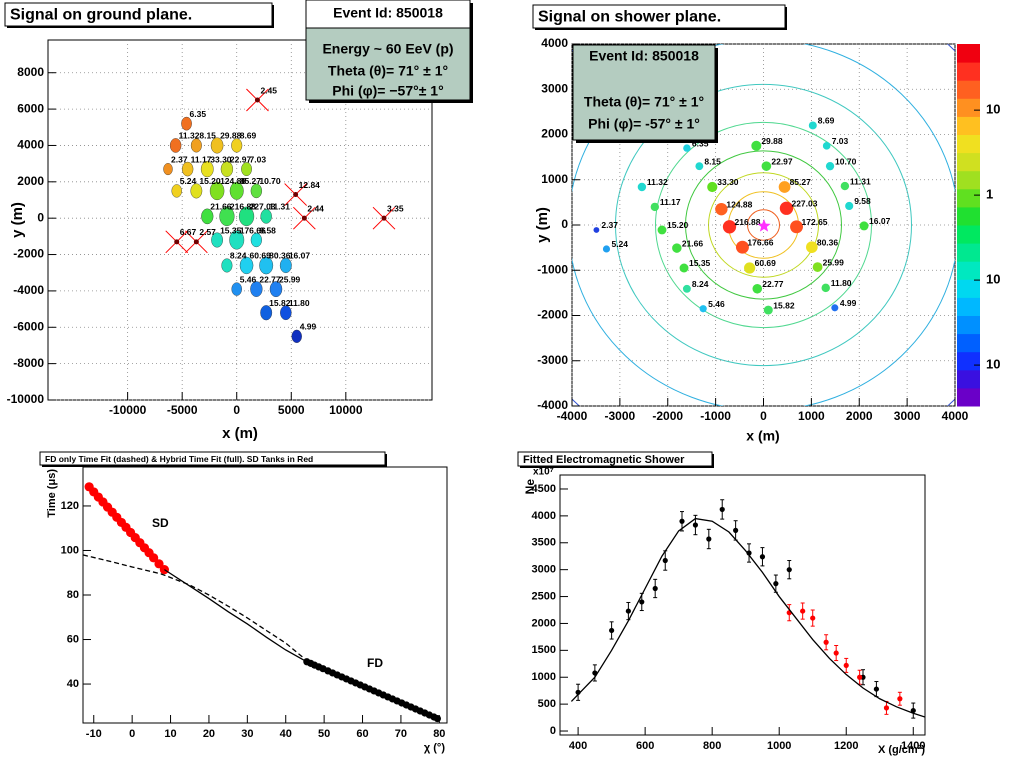 This screenshot has width=1015, height=760. What do you see at coordinates (182, 410) in the screenshot?
I see `x-tick-label: -5000` at bounding box center [182, 410].